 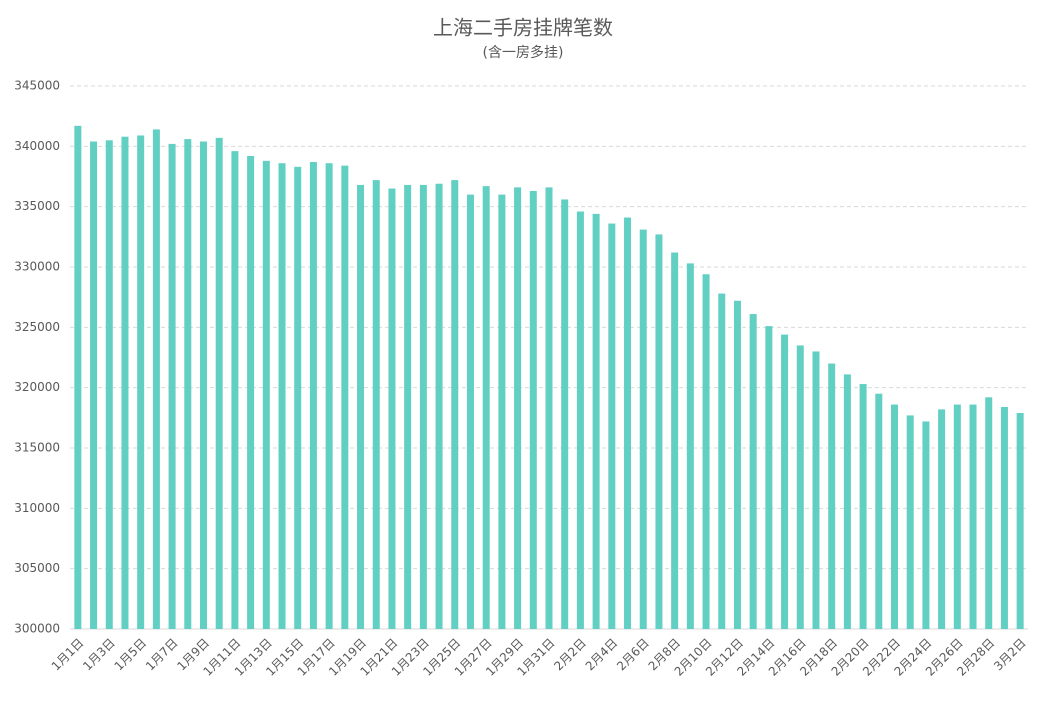 I want to click on y-tick-label: 345000, so click(x=37, y=86).